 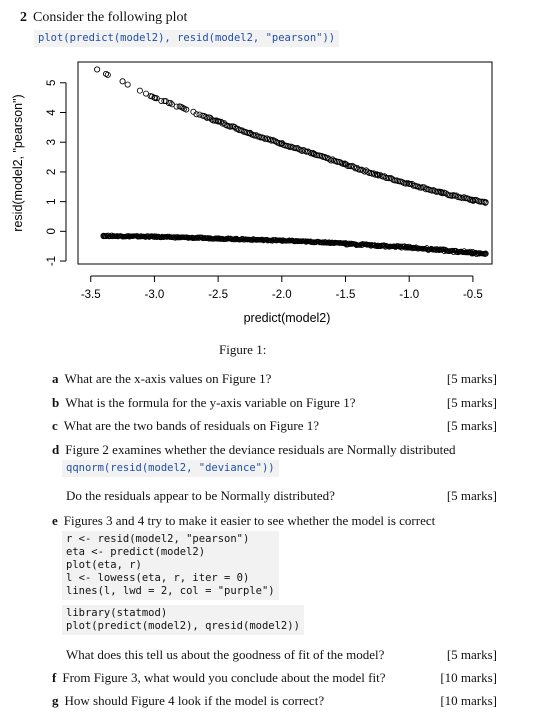 I want to click on part-label: d, so click(x=56, y=449).